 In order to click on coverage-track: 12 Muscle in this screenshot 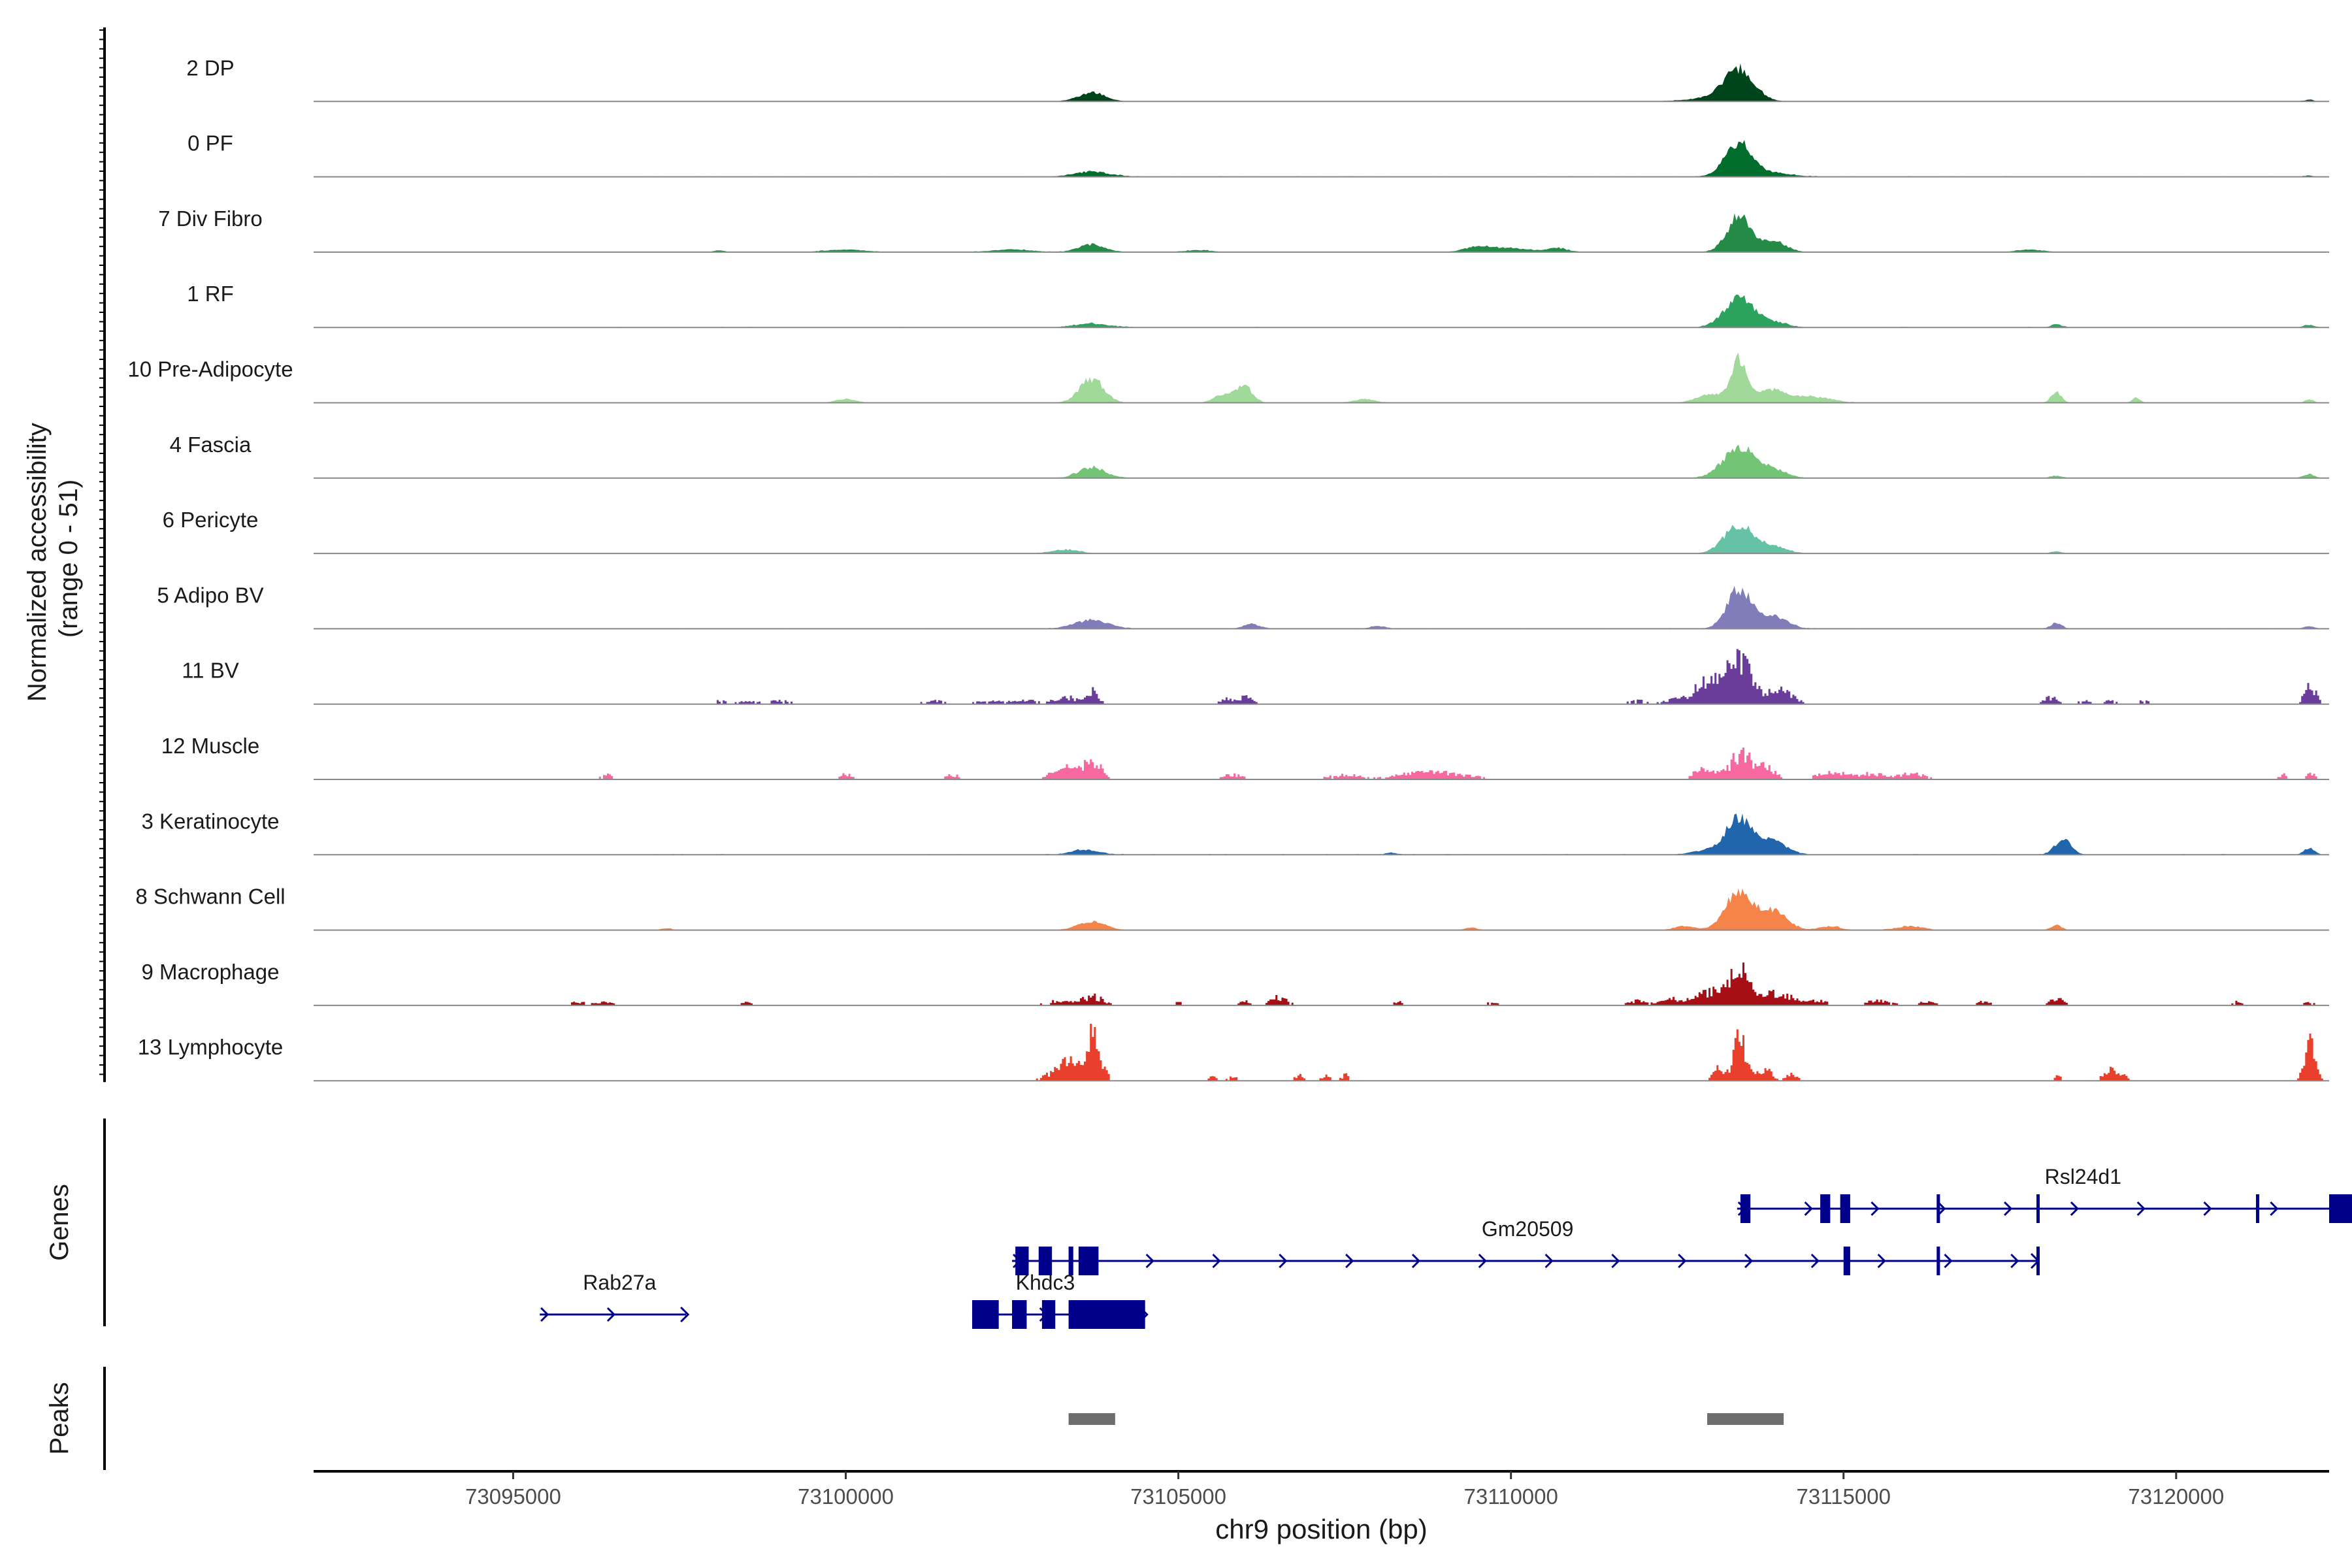, I will do `click(1246, 757)`.